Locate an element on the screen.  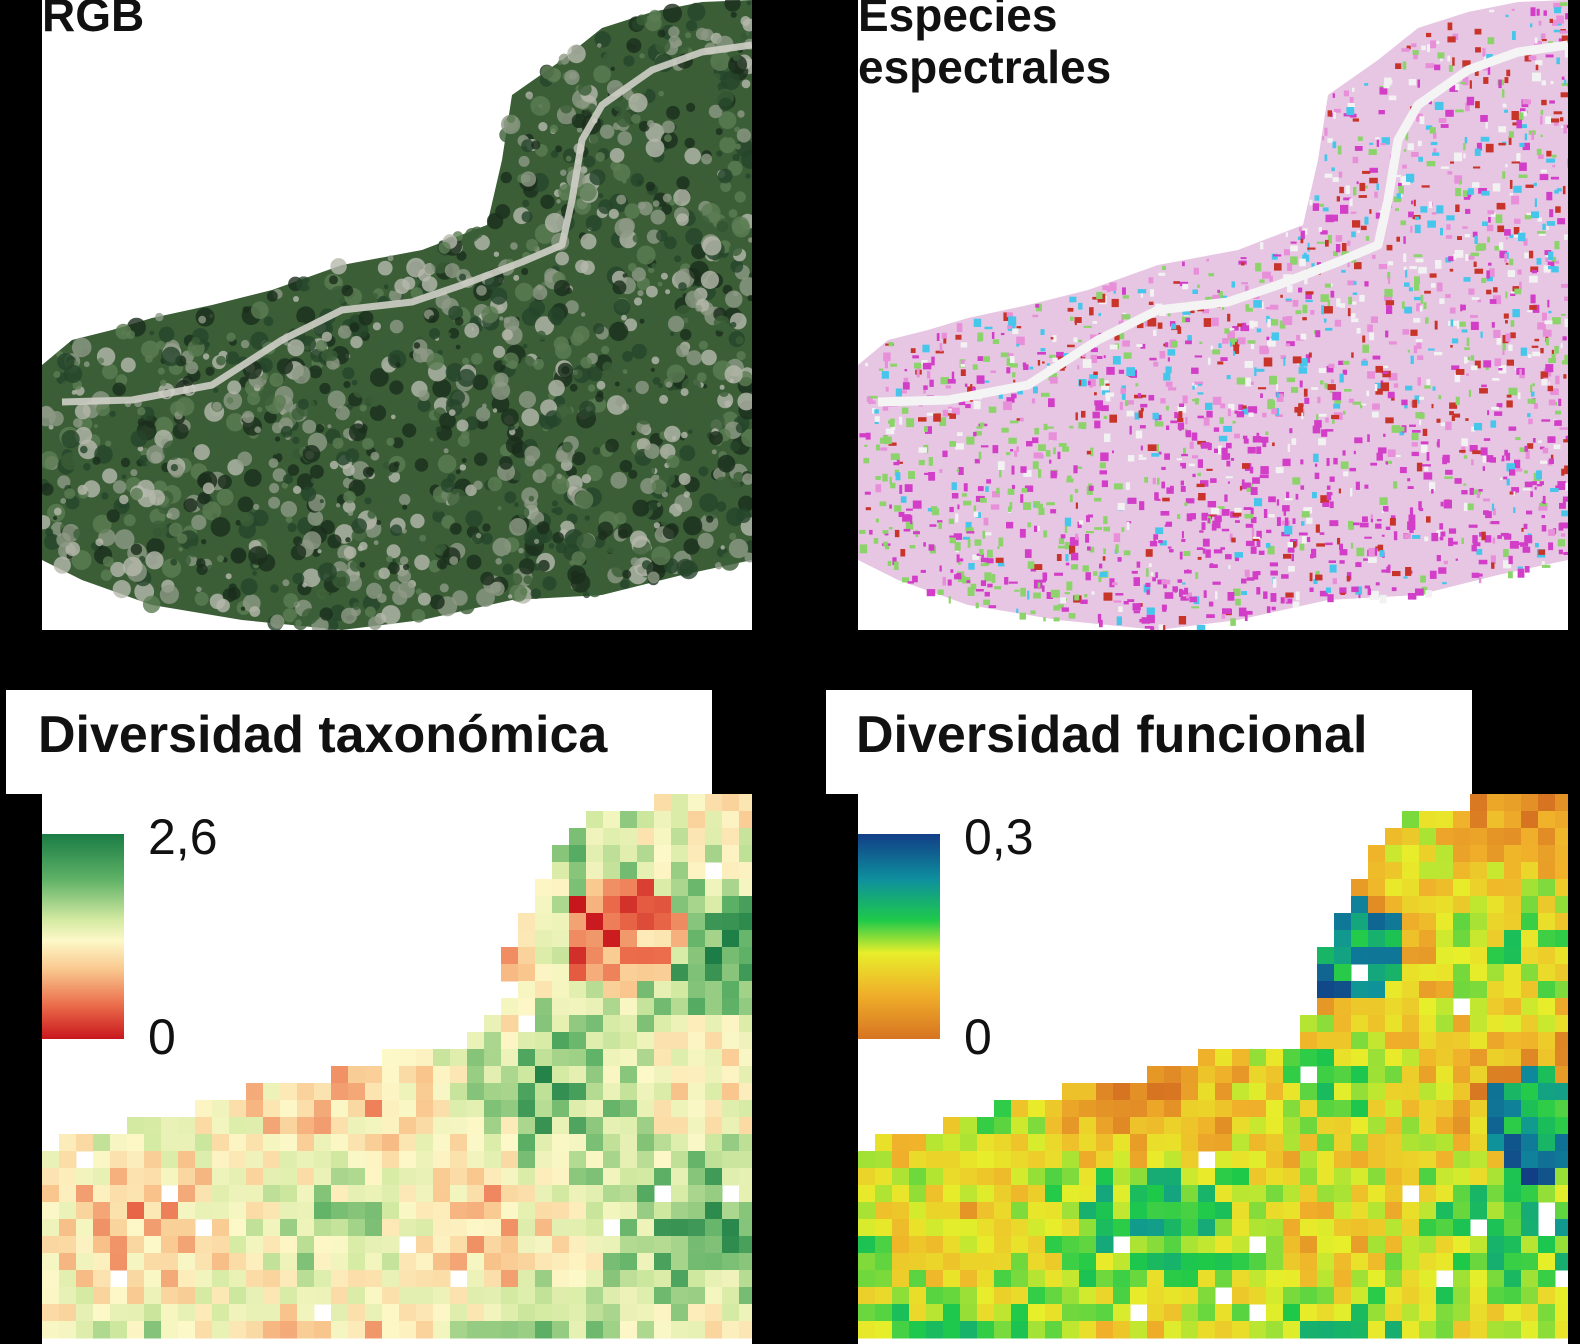
taxonomic-color-scale is located at coordinates (83, 936).